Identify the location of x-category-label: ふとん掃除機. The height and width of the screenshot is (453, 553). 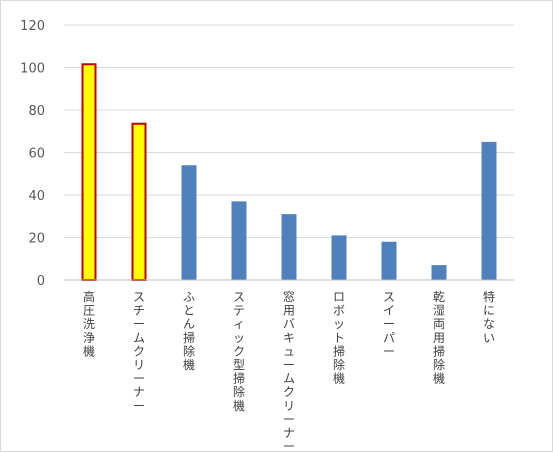
(189, 331).